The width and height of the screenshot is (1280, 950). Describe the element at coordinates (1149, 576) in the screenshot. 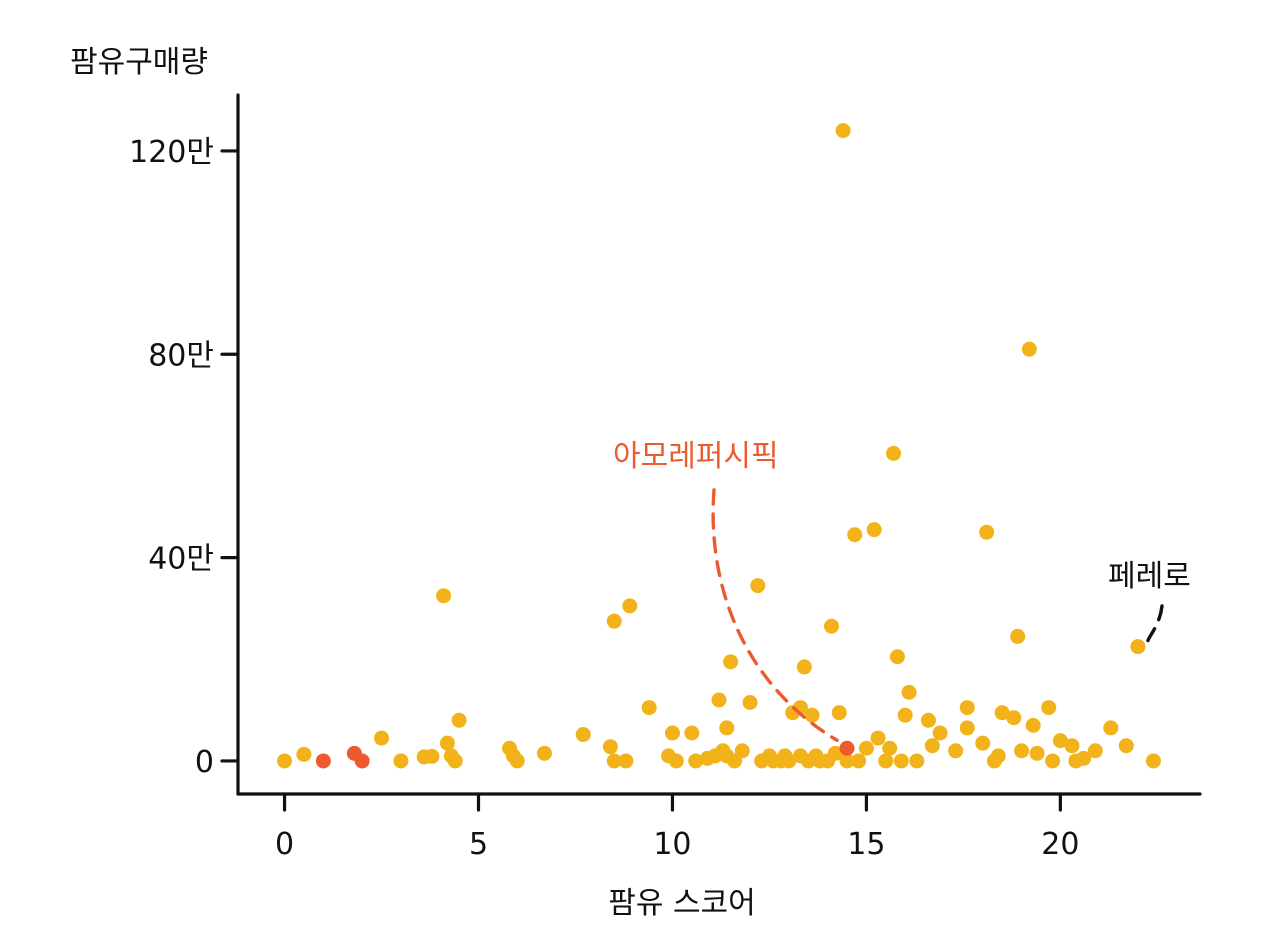

I see `annotation-label-ferrero: 페레로` at that location.